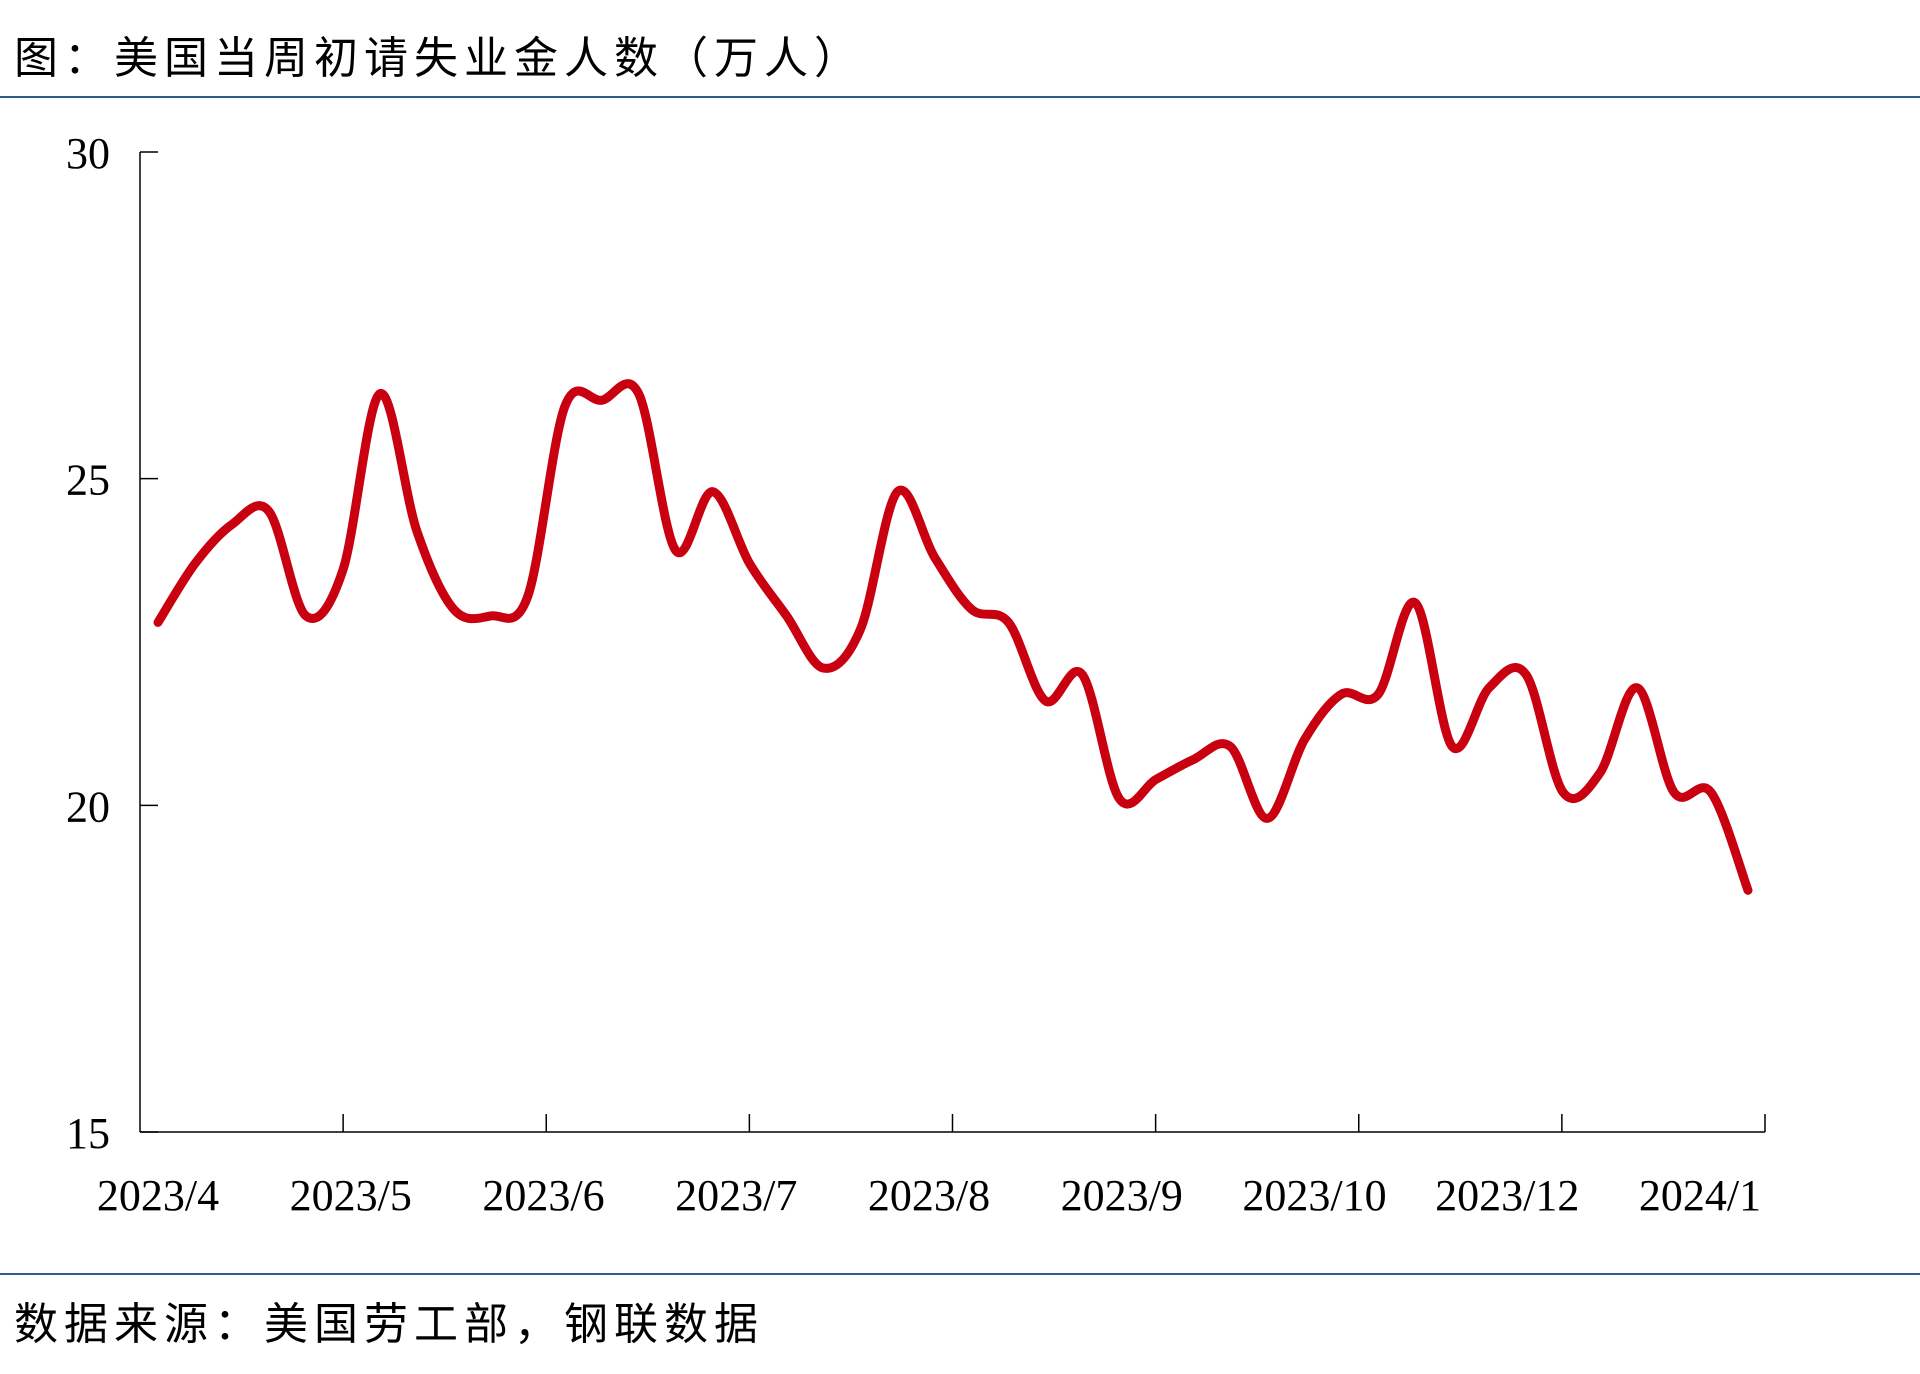 Image resolution: width=1920 pixels, height=1374 pixels. Describe the element at coordinates (1507, 1195) in the screenshot. I see `x-tick-label: 2023/12` at that location.